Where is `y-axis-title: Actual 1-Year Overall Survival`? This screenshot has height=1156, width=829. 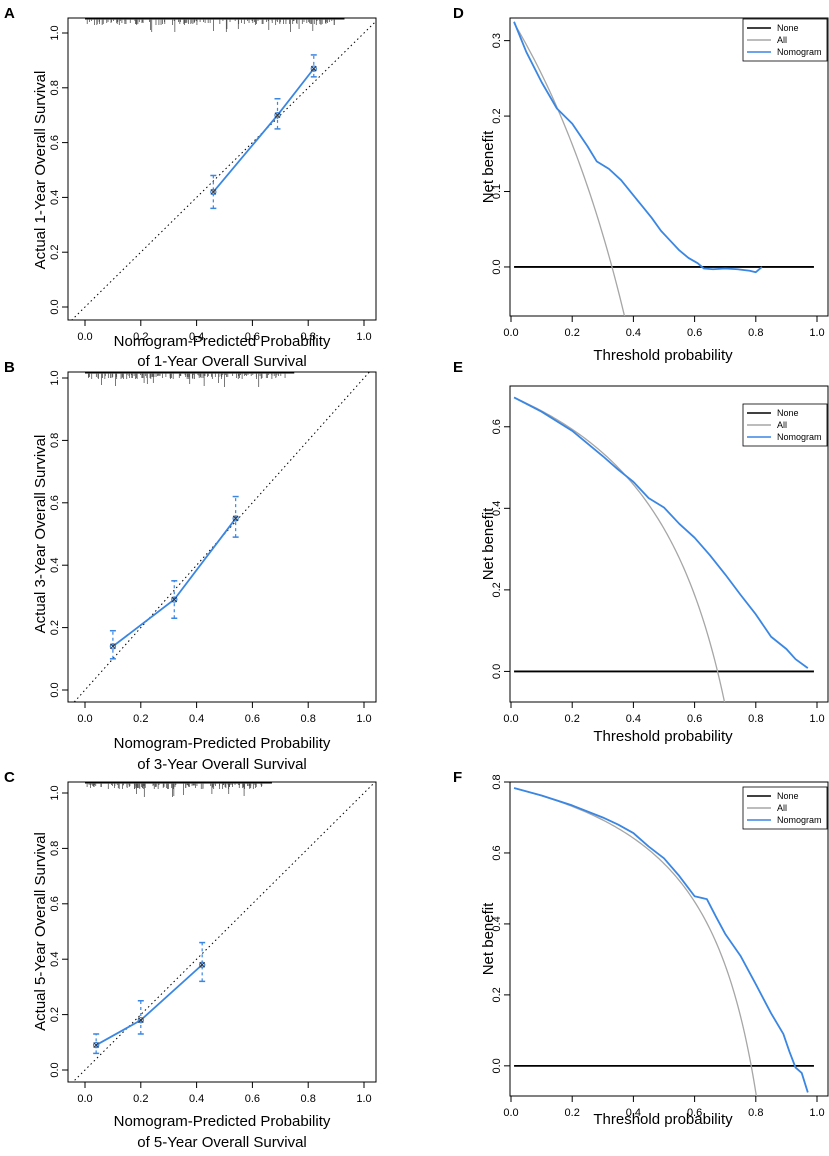
y-axis-title: Actual 1-Year Overall Survival is located at coordinates (40, 170).